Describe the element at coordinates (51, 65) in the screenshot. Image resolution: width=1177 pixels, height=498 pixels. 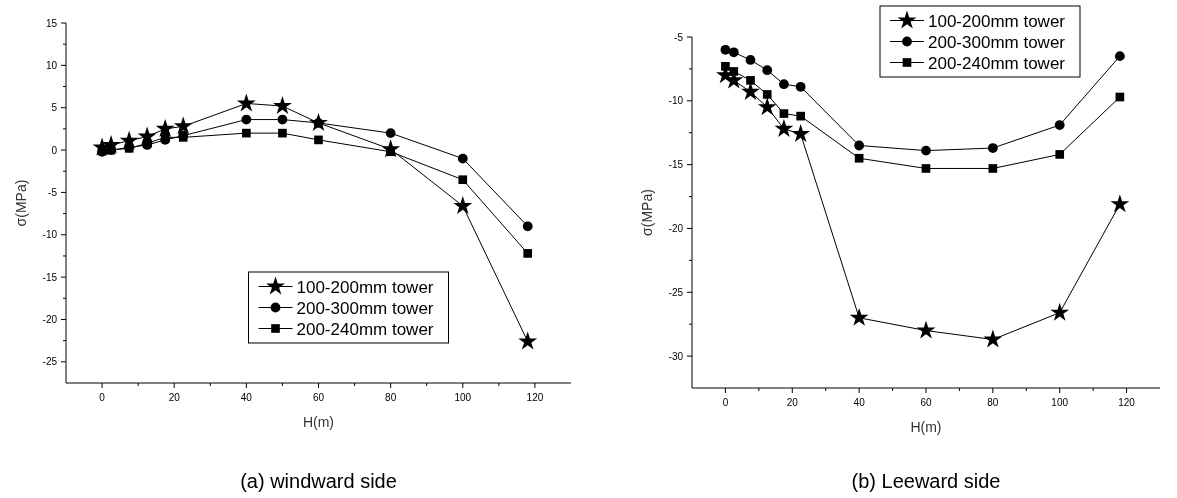
I see `y-tick-label: 10` at that location.